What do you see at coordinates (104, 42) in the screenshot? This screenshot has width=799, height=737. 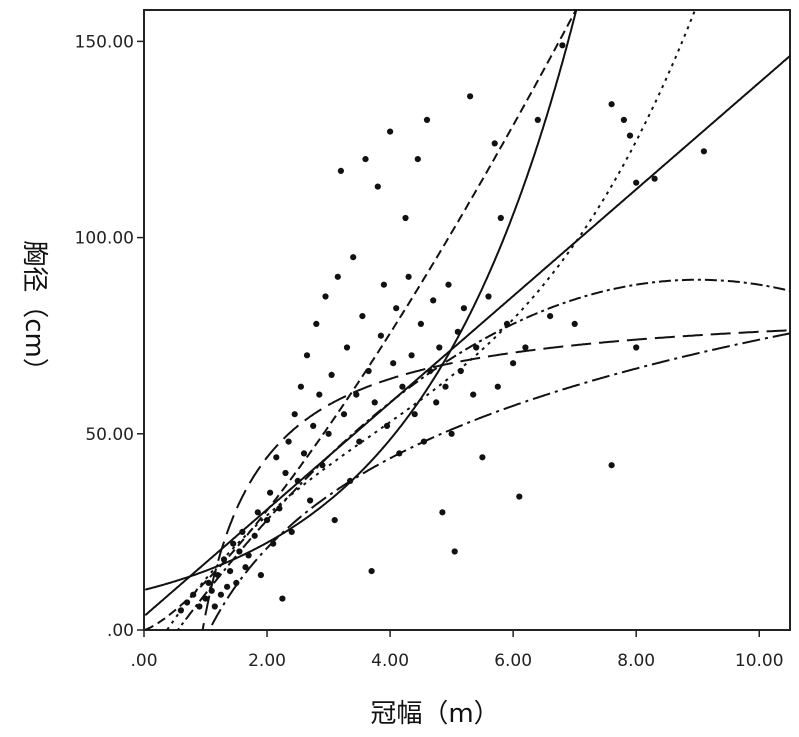 I see `y-tick-label: 150.00` at bounding box center [104, 42].